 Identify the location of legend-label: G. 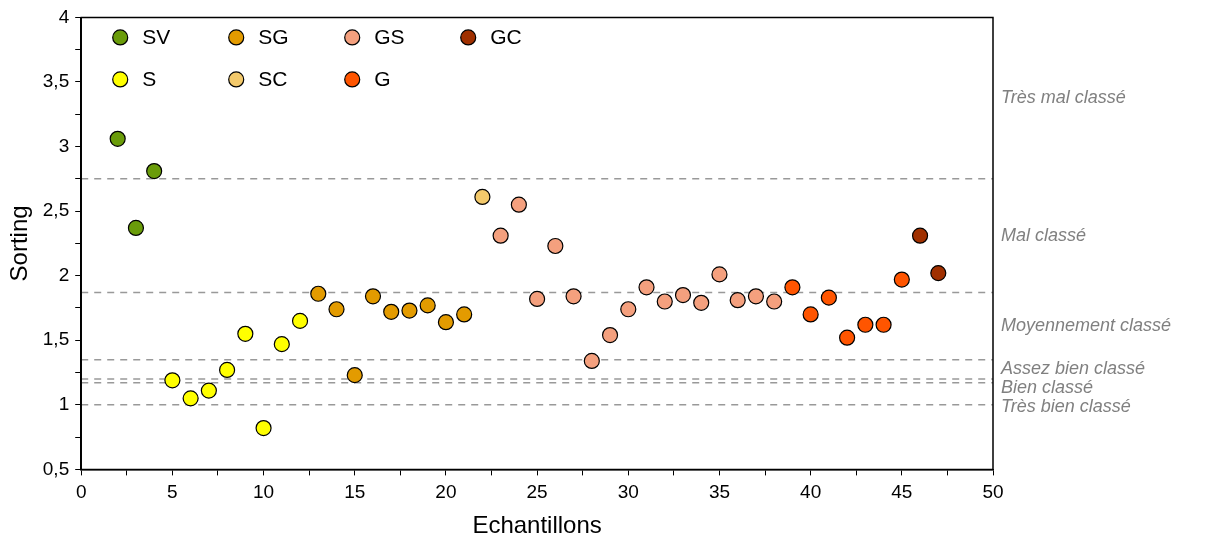
(382, 79).